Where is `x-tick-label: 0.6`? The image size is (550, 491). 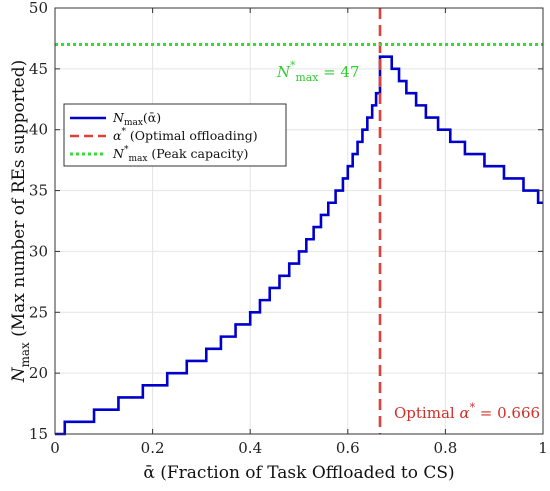
x-tick-label: 0.6 is located at coordinates (348, 448).